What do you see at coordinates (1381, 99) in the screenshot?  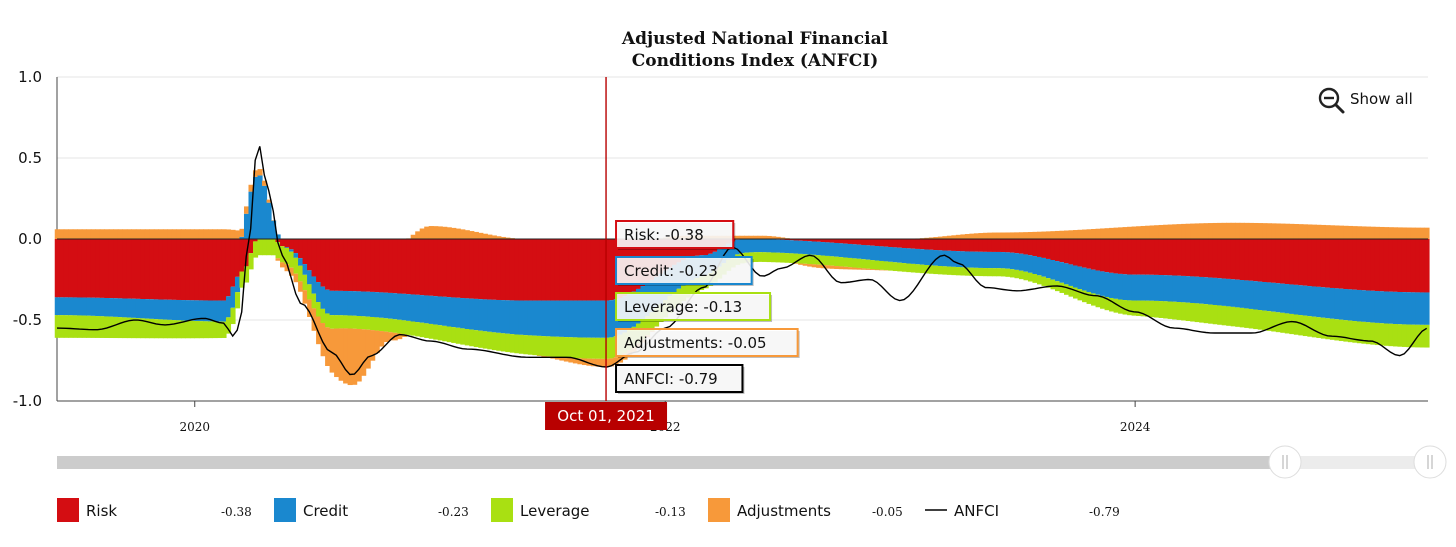 I see `show-all-label: Show all` at bounding box center [1381, 99].